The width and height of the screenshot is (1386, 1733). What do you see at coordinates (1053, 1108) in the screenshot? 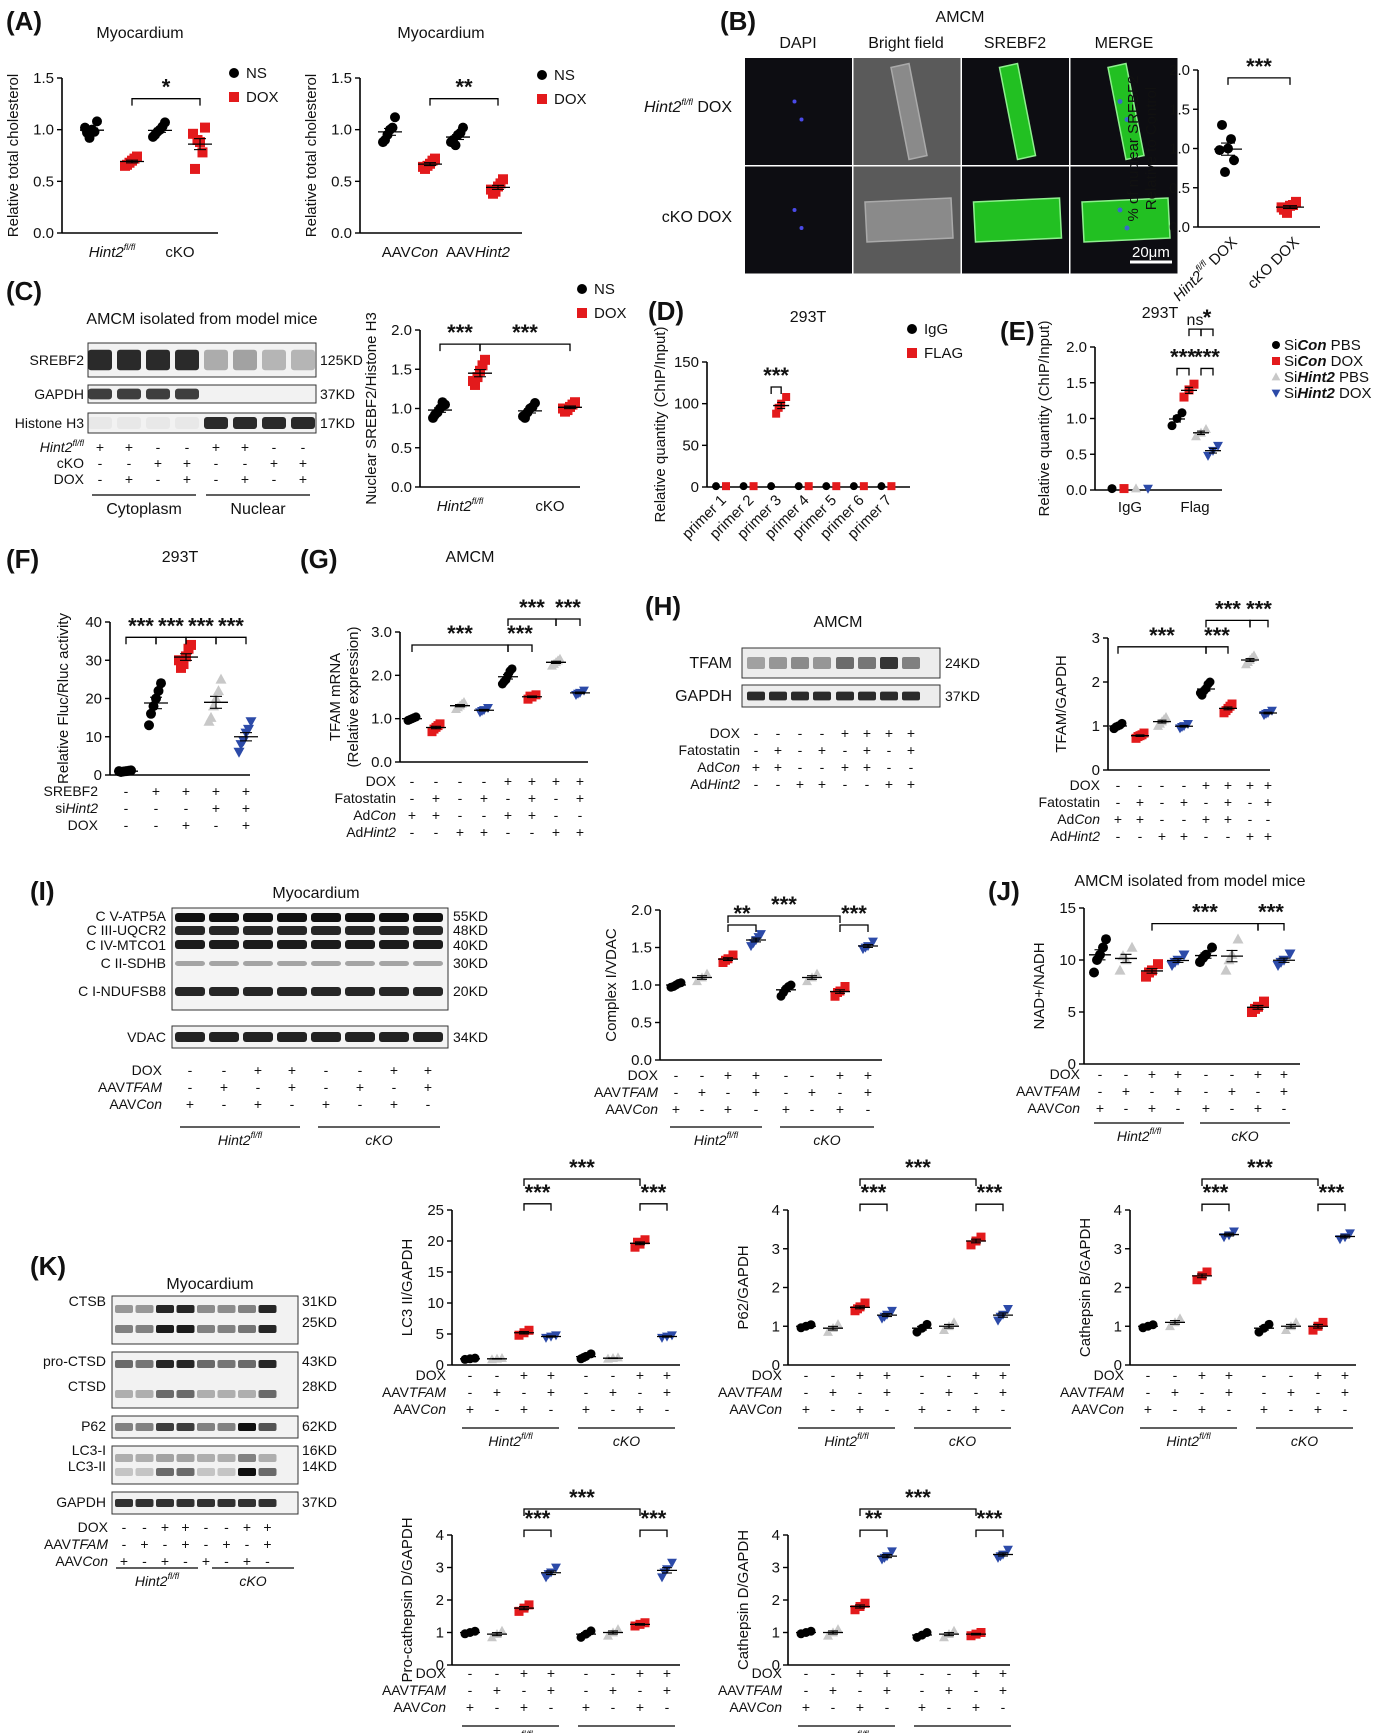
I see `design-row-label: AAVCon` at bounding box center [1053, 1108].